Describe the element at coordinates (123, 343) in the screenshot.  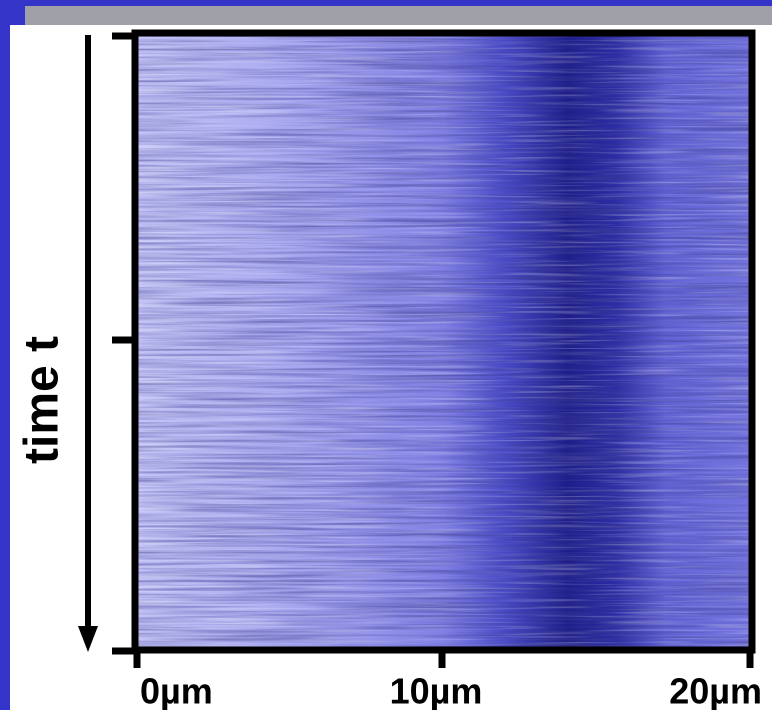
I see `y-ticks` at that location.